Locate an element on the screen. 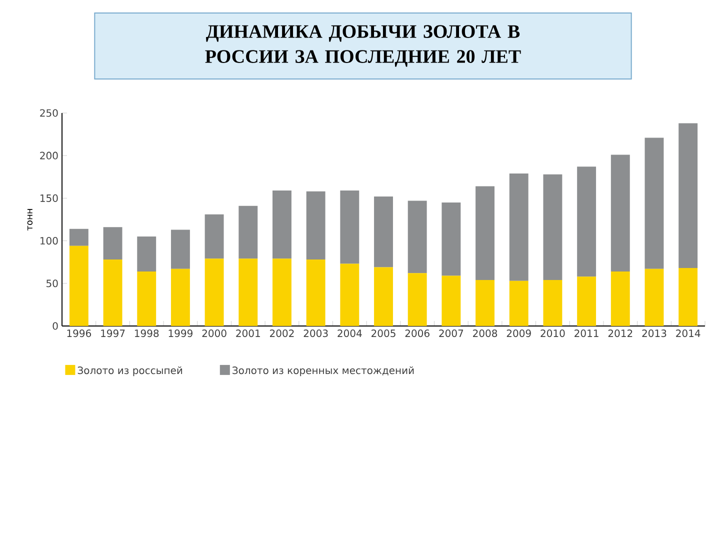 Image resolution: width=720 pixels, height=540 pixels. x-tick-label: 2008 is located at coordinates (485, 334).